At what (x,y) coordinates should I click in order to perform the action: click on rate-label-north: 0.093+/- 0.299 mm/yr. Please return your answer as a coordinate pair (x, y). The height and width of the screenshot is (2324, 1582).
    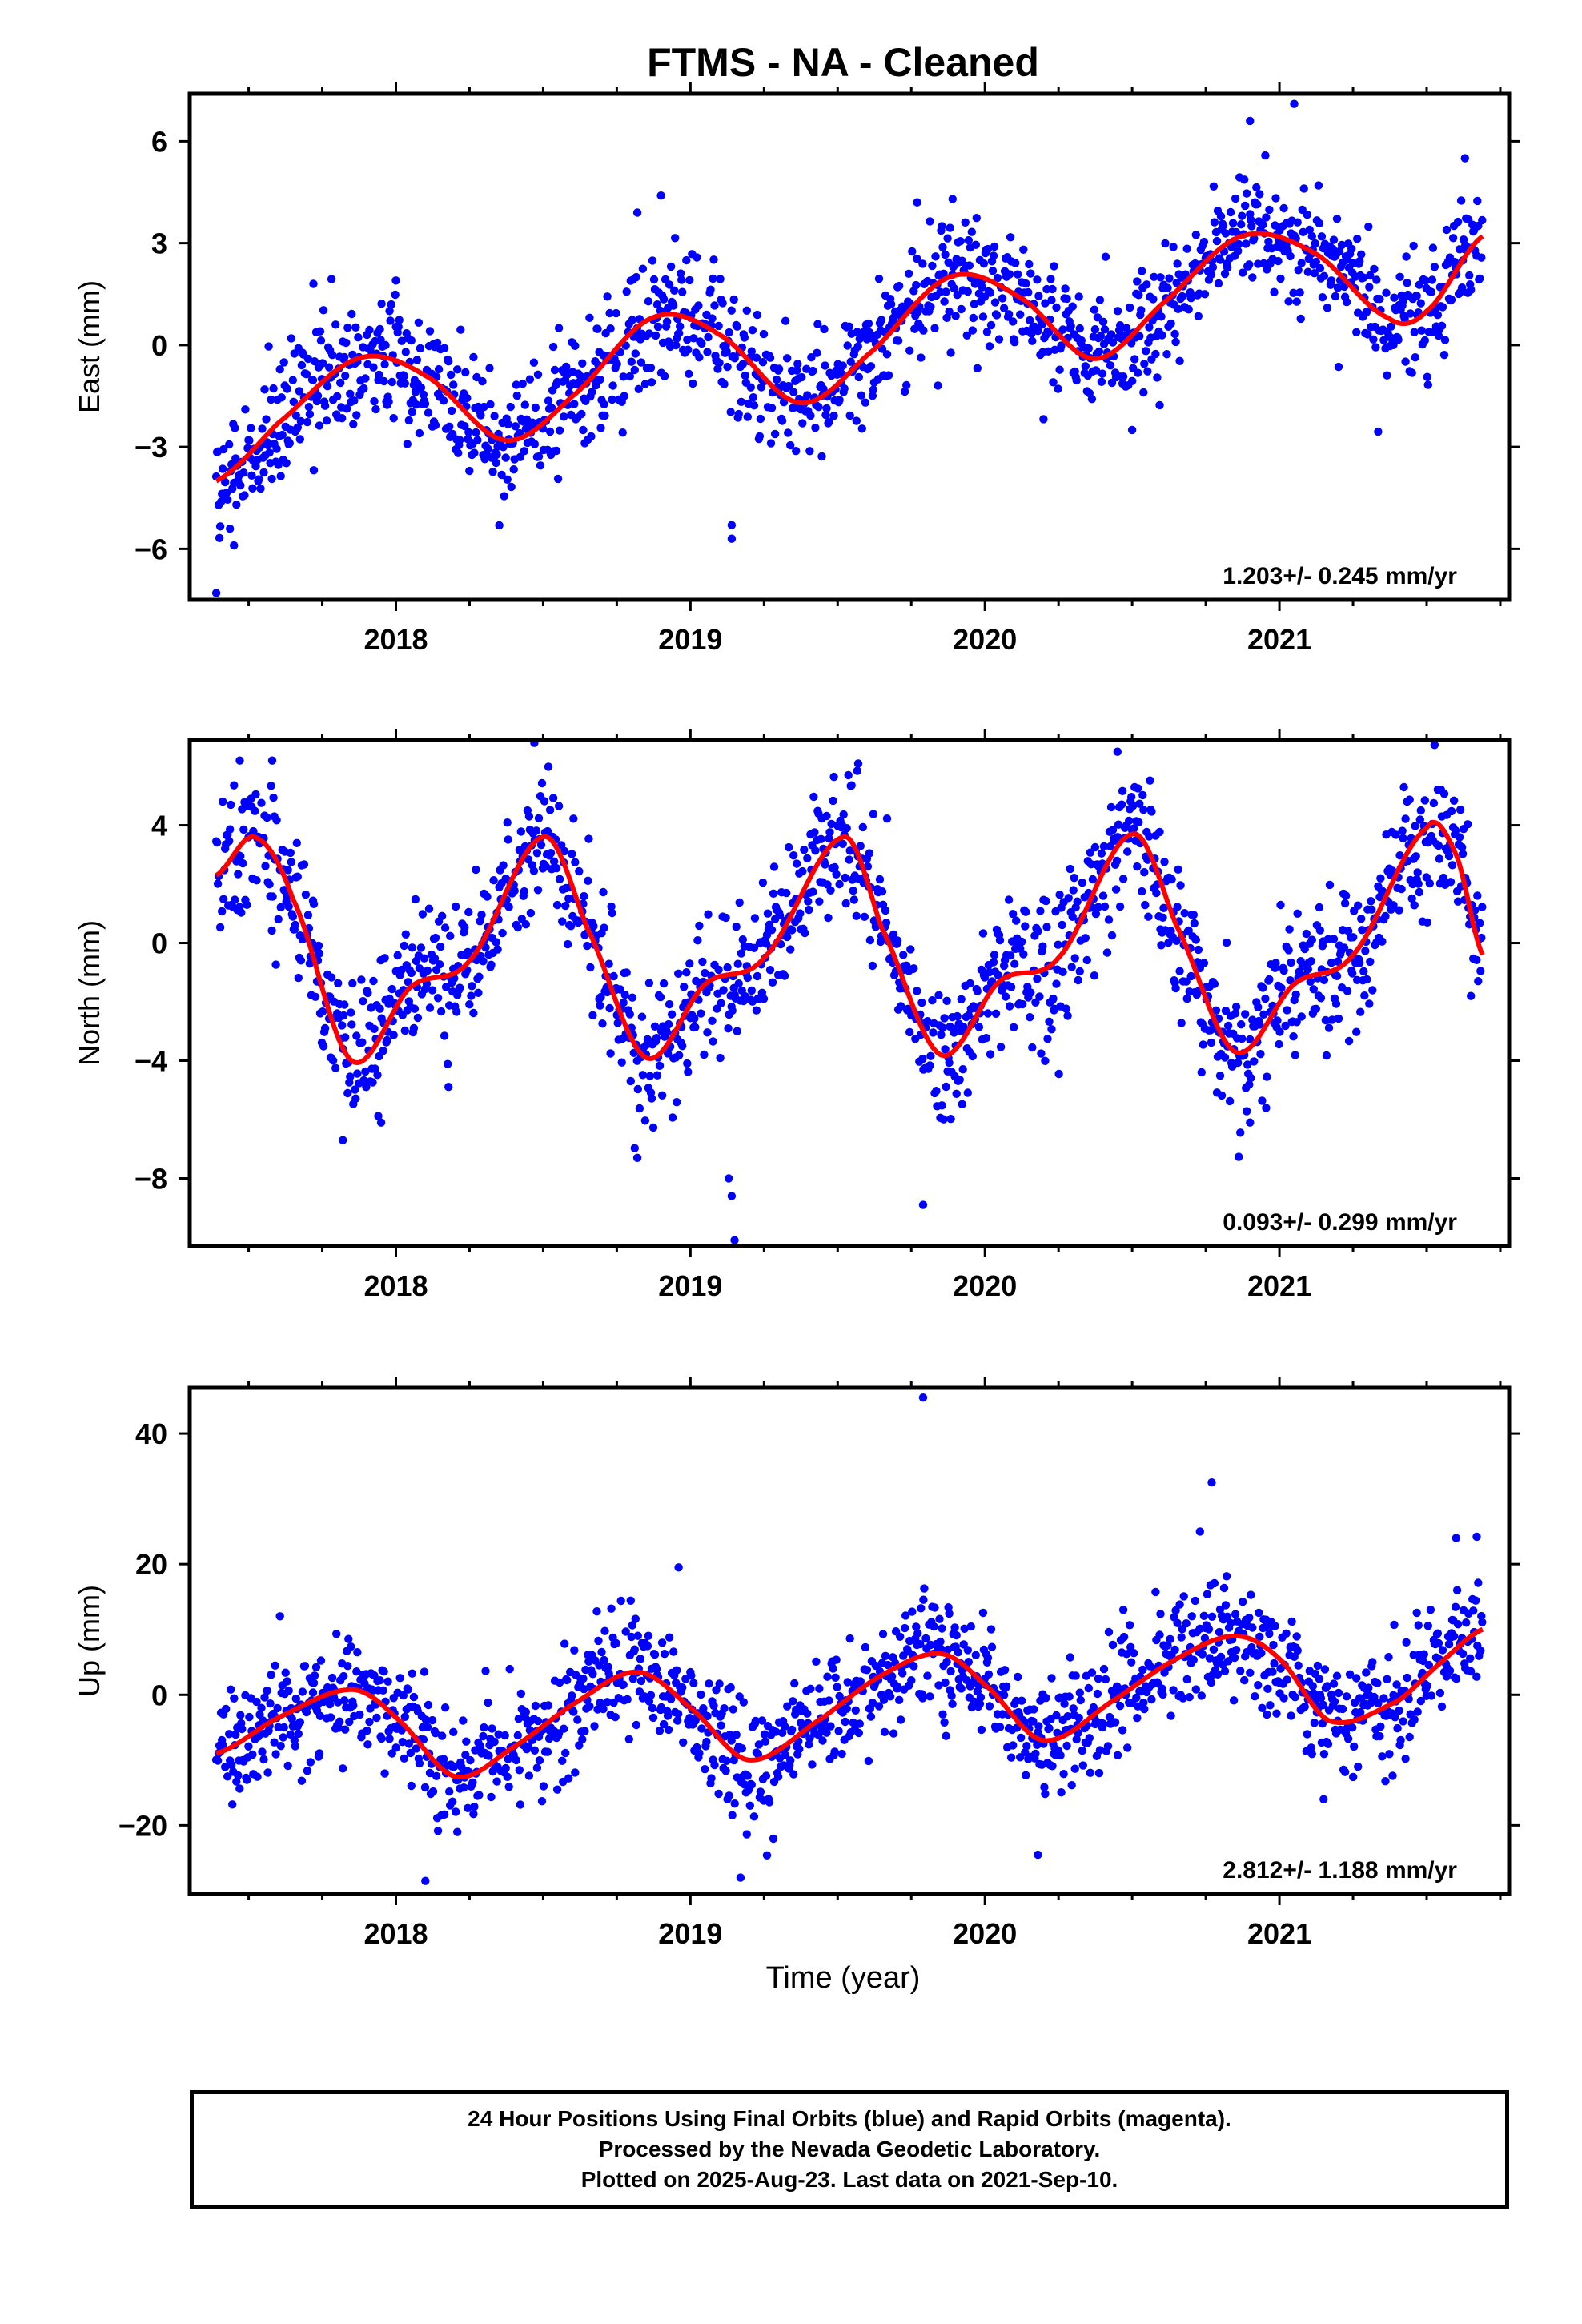
    Looking at the image, I should click on (1340, 1222).